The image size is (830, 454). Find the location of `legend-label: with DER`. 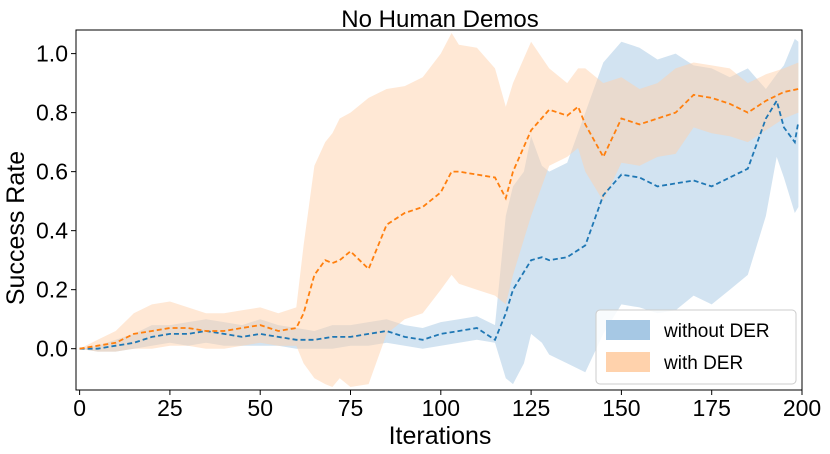

legend-label: with DER is located at coordinates (703, 363).